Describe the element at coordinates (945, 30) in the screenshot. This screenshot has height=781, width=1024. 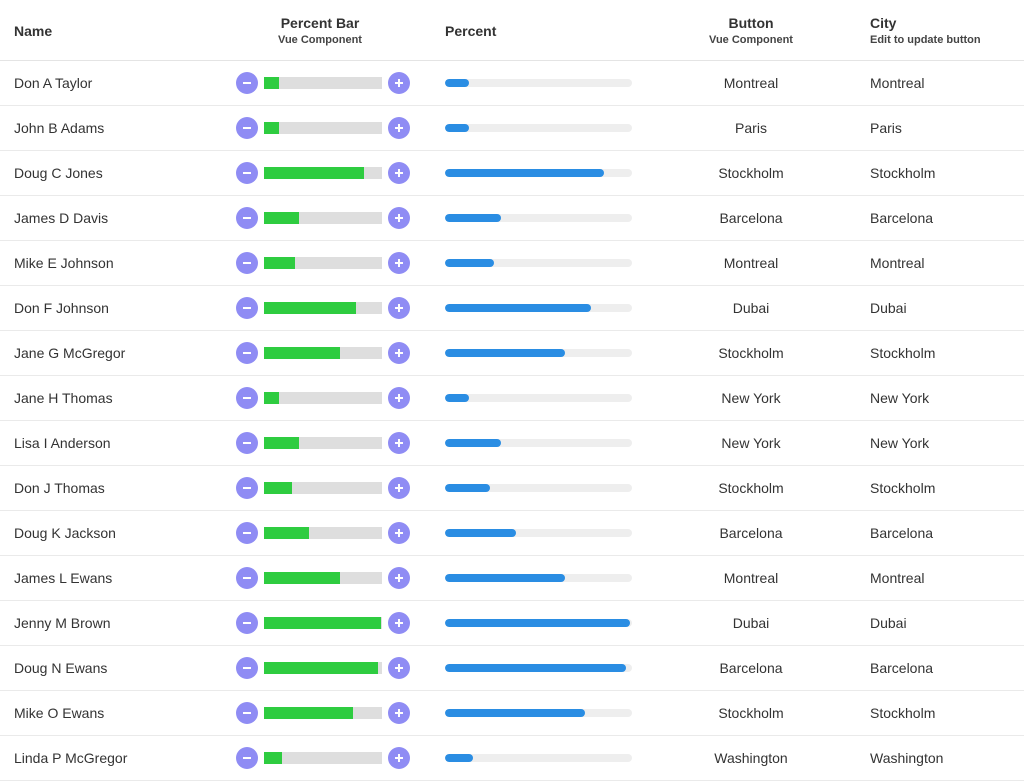
I see `header-city: City Edit to update button` at that location.